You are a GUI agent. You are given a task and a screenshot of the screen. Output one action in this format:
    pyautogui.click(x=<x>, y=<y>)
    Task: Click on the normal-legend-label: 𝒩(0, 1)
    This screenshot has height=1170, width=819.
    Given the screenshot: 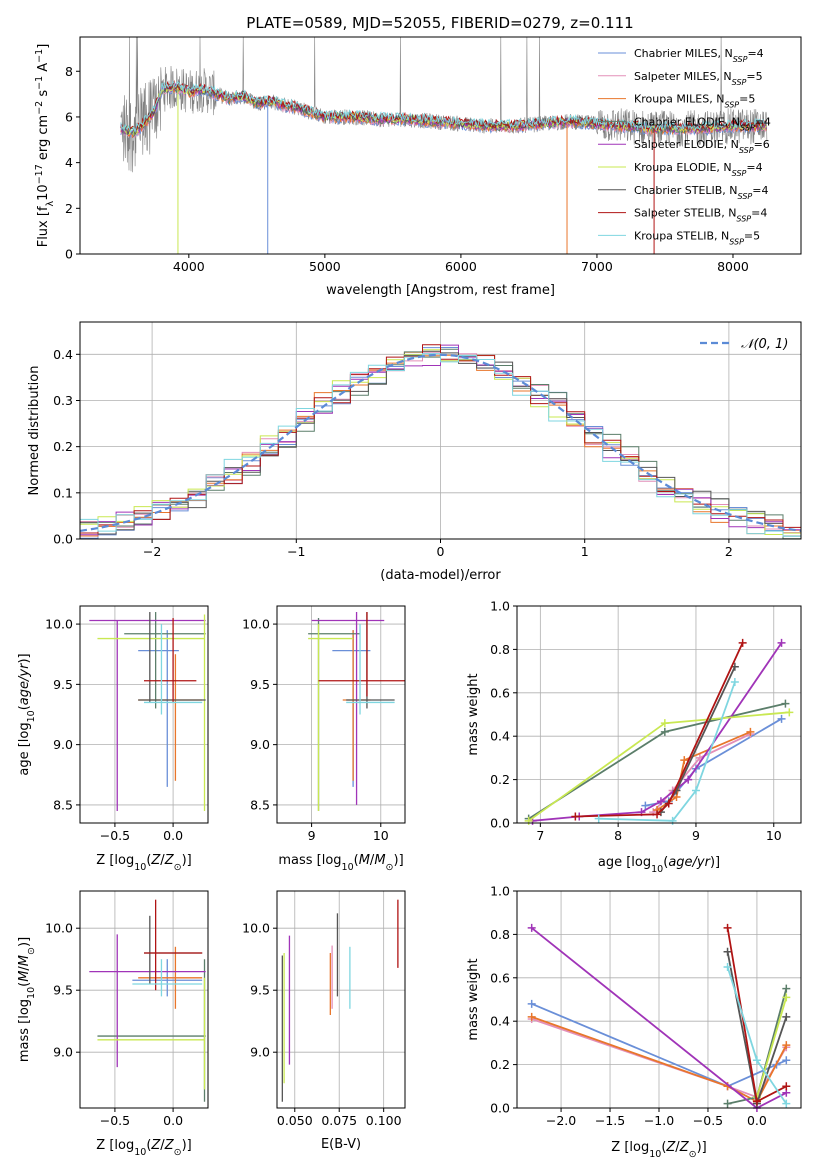 What is the action you would take?
    pyautogui.click(x=764, y=344)
    